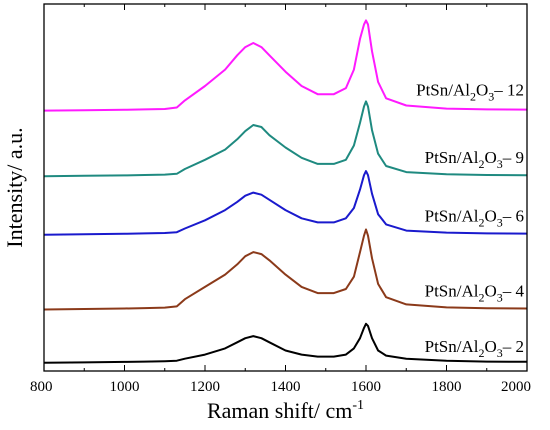 The image size is (550, 430). Describe the element at coordinates (358, 405) in the screenshot. I see `x-axis-title-sup: -1` at that location.